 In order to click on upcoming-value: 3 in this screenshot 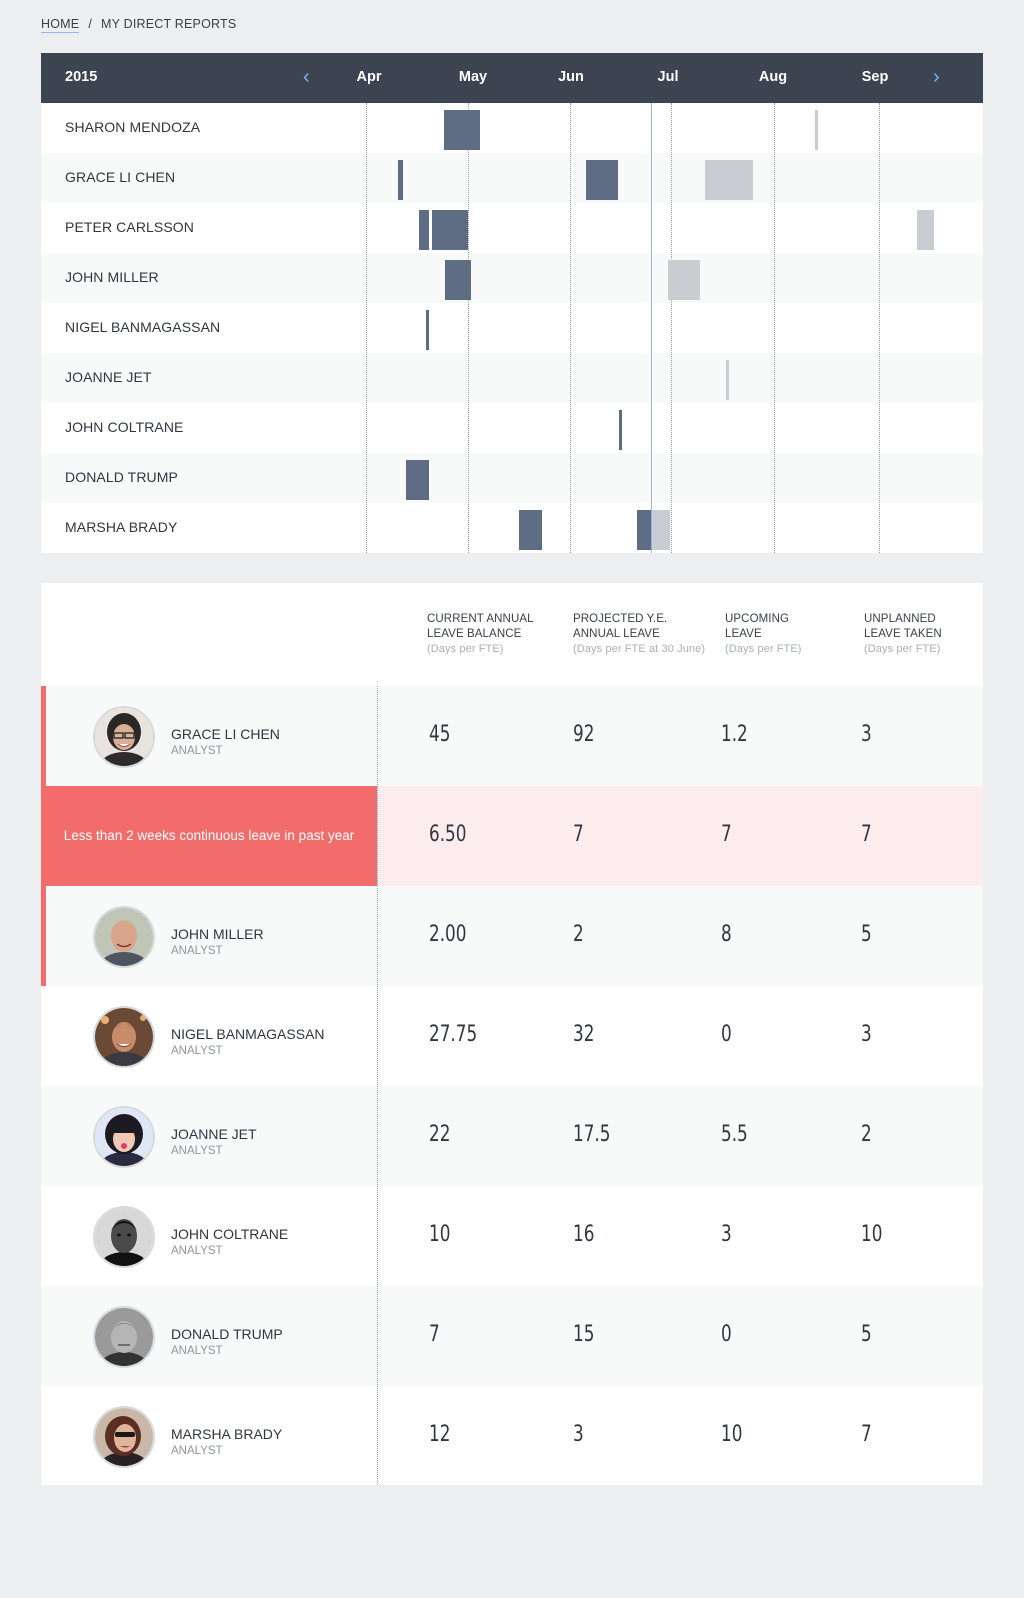, I will do `click(726, 1234)`.